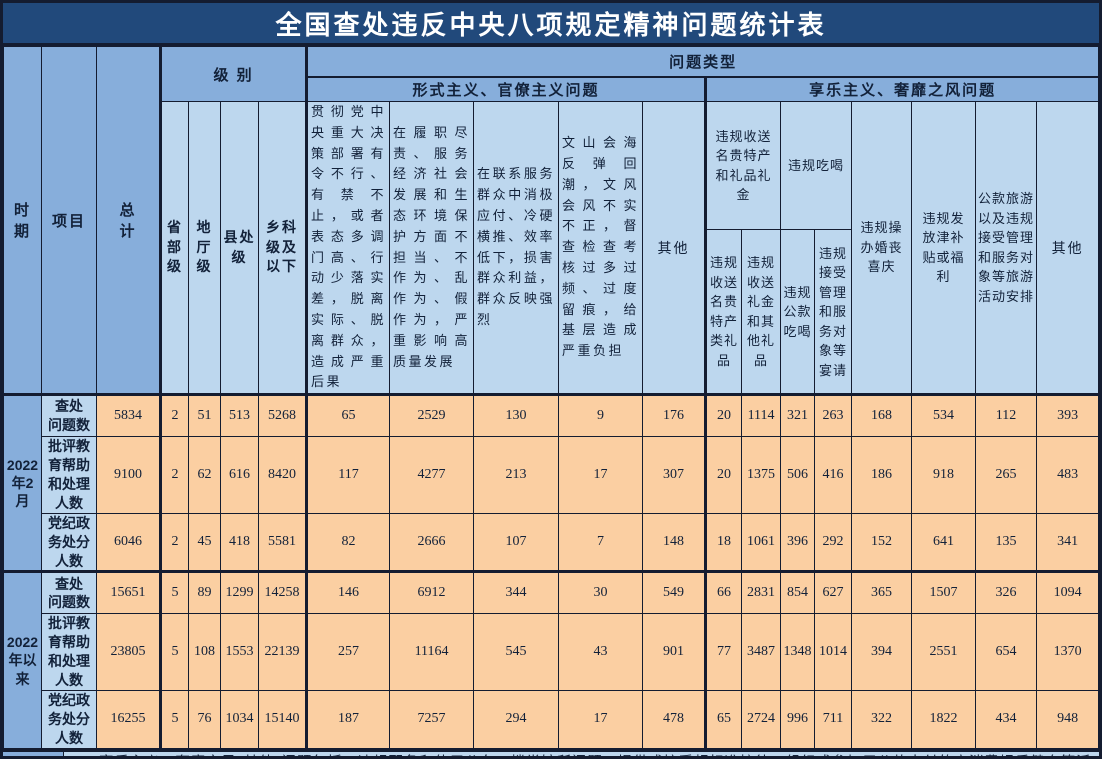 This screenshot has height=759, width=1102. I want to click on data-cell: 1061, so click(761, 542).